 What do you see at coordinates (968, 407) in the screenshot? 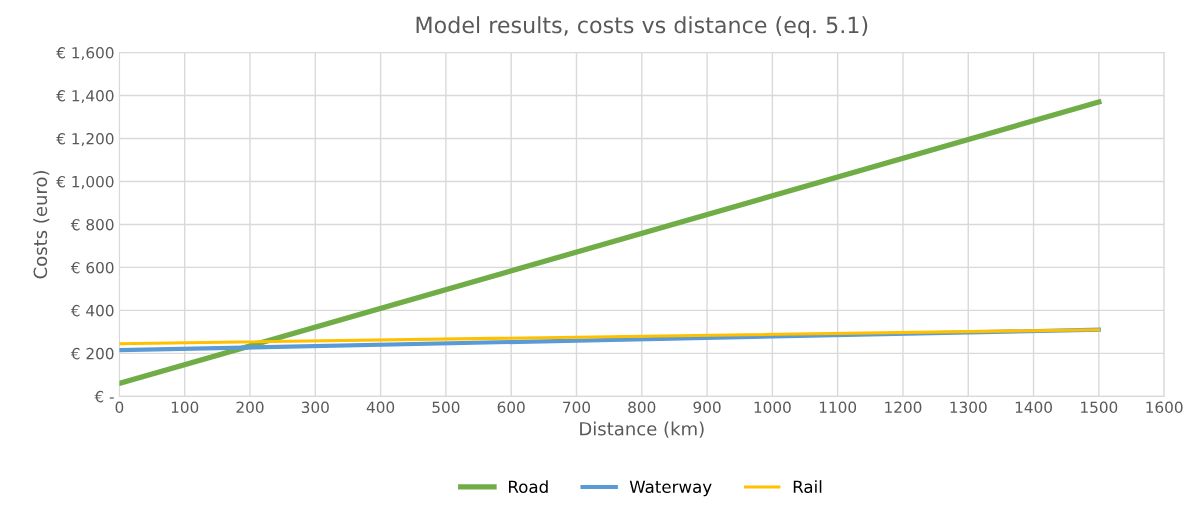
I see `x-tick-label: 1300` at bounding box center [968, 407].